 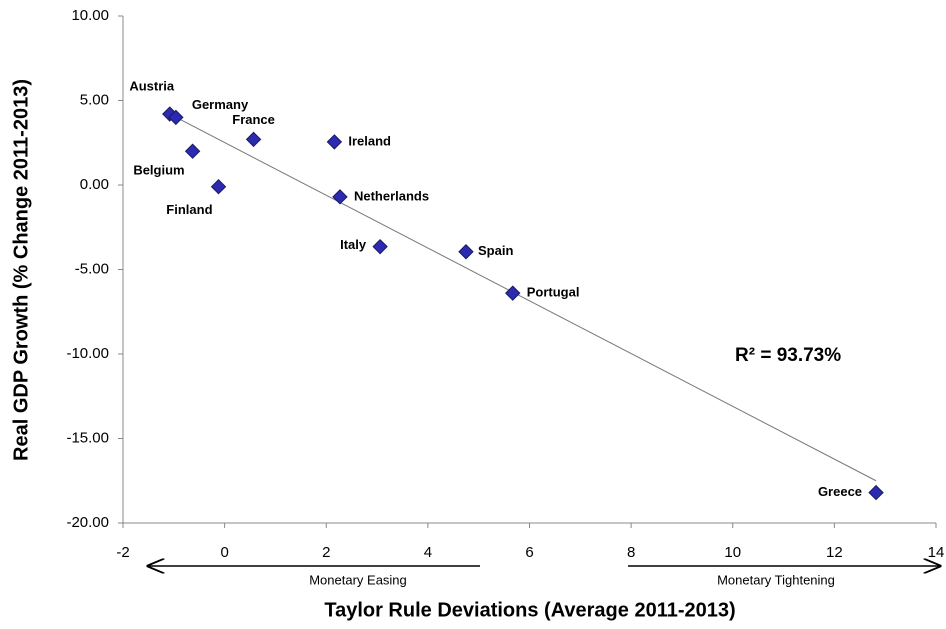 I want to click on x-tick-label: 2, so click(x=326, y=552).